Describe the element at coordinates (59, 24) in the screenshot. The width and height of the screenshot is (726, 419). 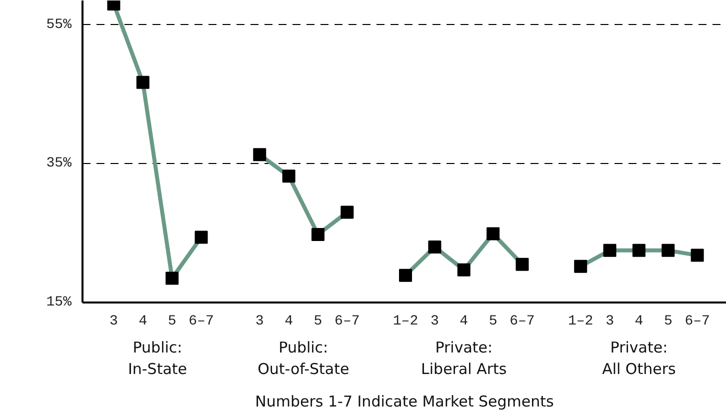
I see `y-tick-label: 55%` at that location.